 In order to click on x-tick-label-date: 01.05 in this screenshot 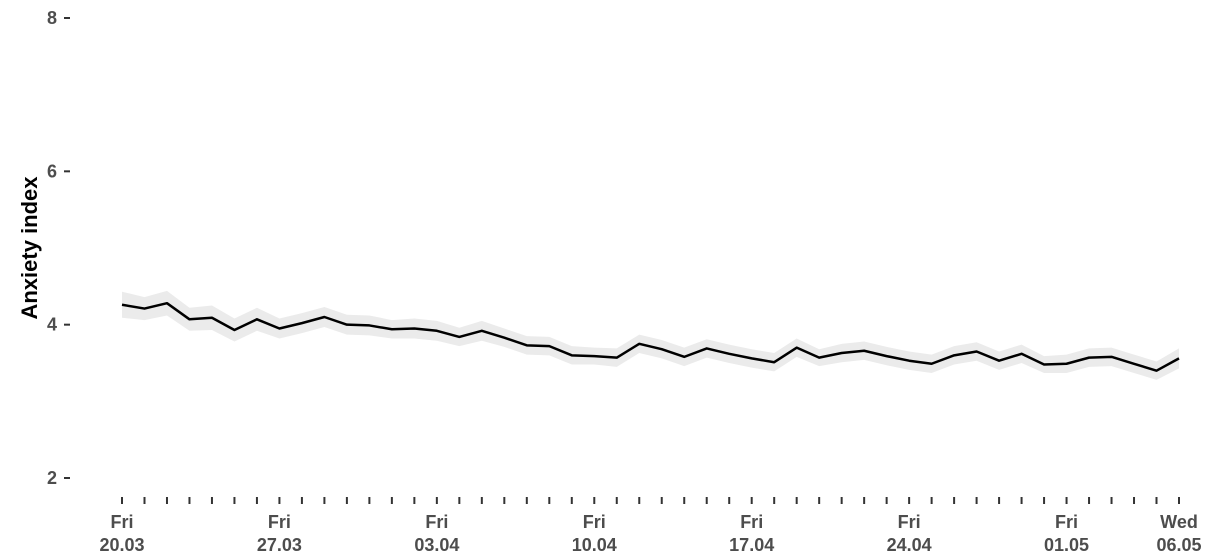, I will do `click(1066, 545)`.